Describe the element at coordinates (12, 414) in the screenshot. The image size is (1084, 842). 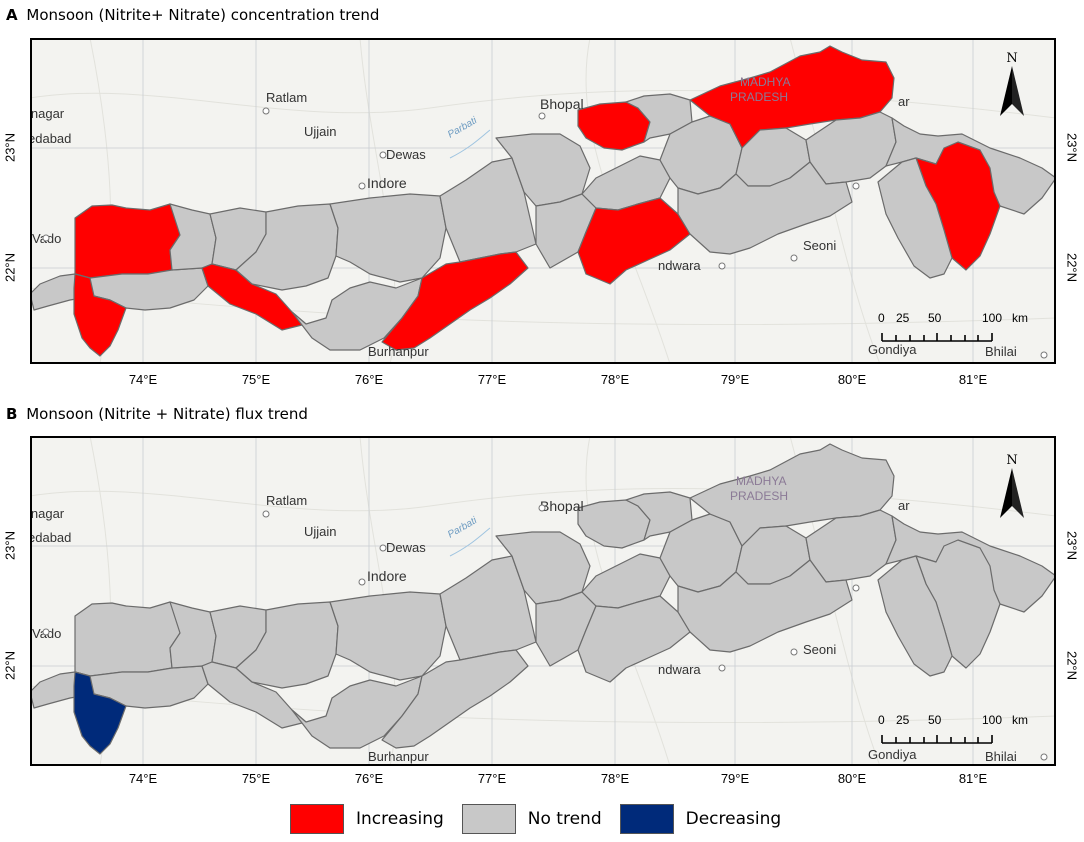
I see `panel-b-letter: B` at that location.